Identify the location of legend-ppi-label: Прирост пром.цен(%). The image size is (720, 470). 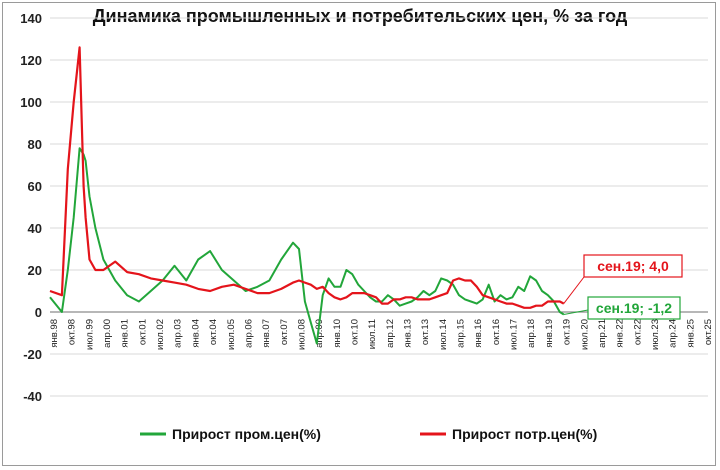
(246, 434).